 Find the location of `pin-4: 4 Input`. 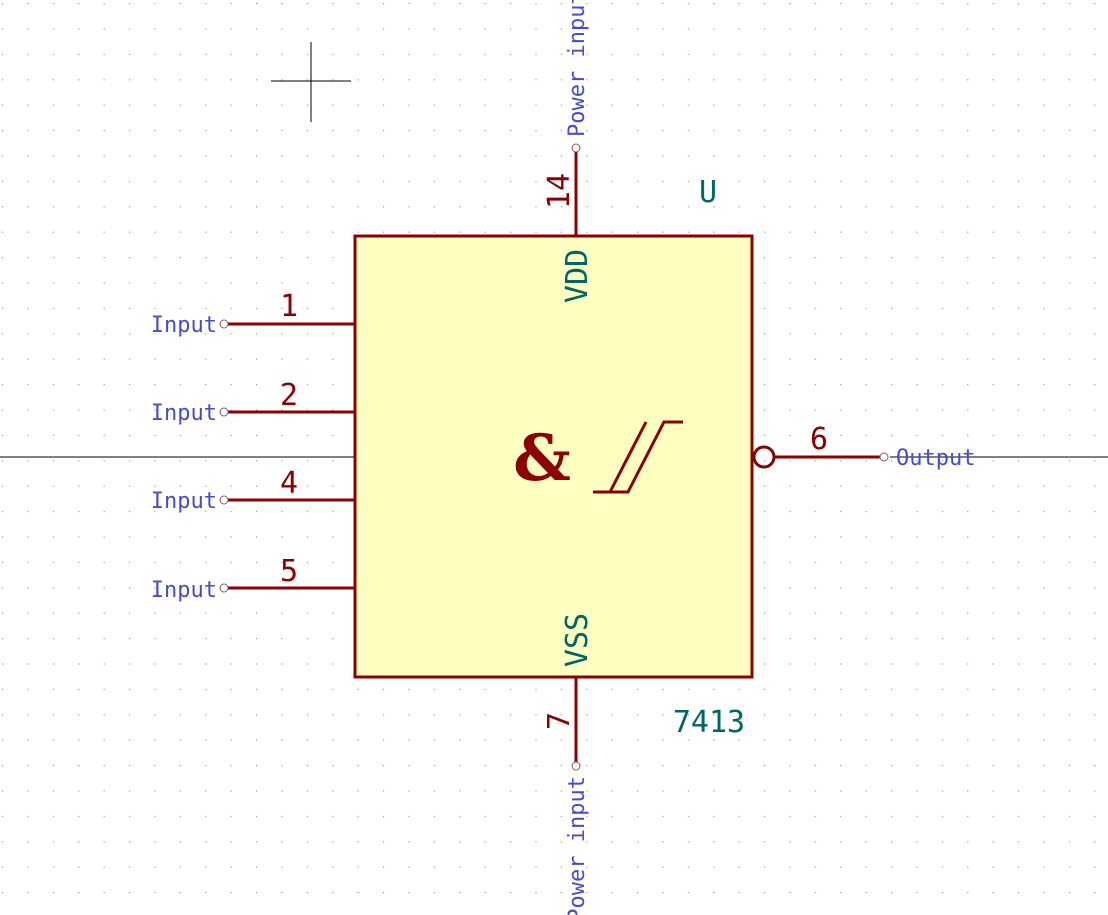

pin-4: 4 Input is located at coordinates (253, 490).